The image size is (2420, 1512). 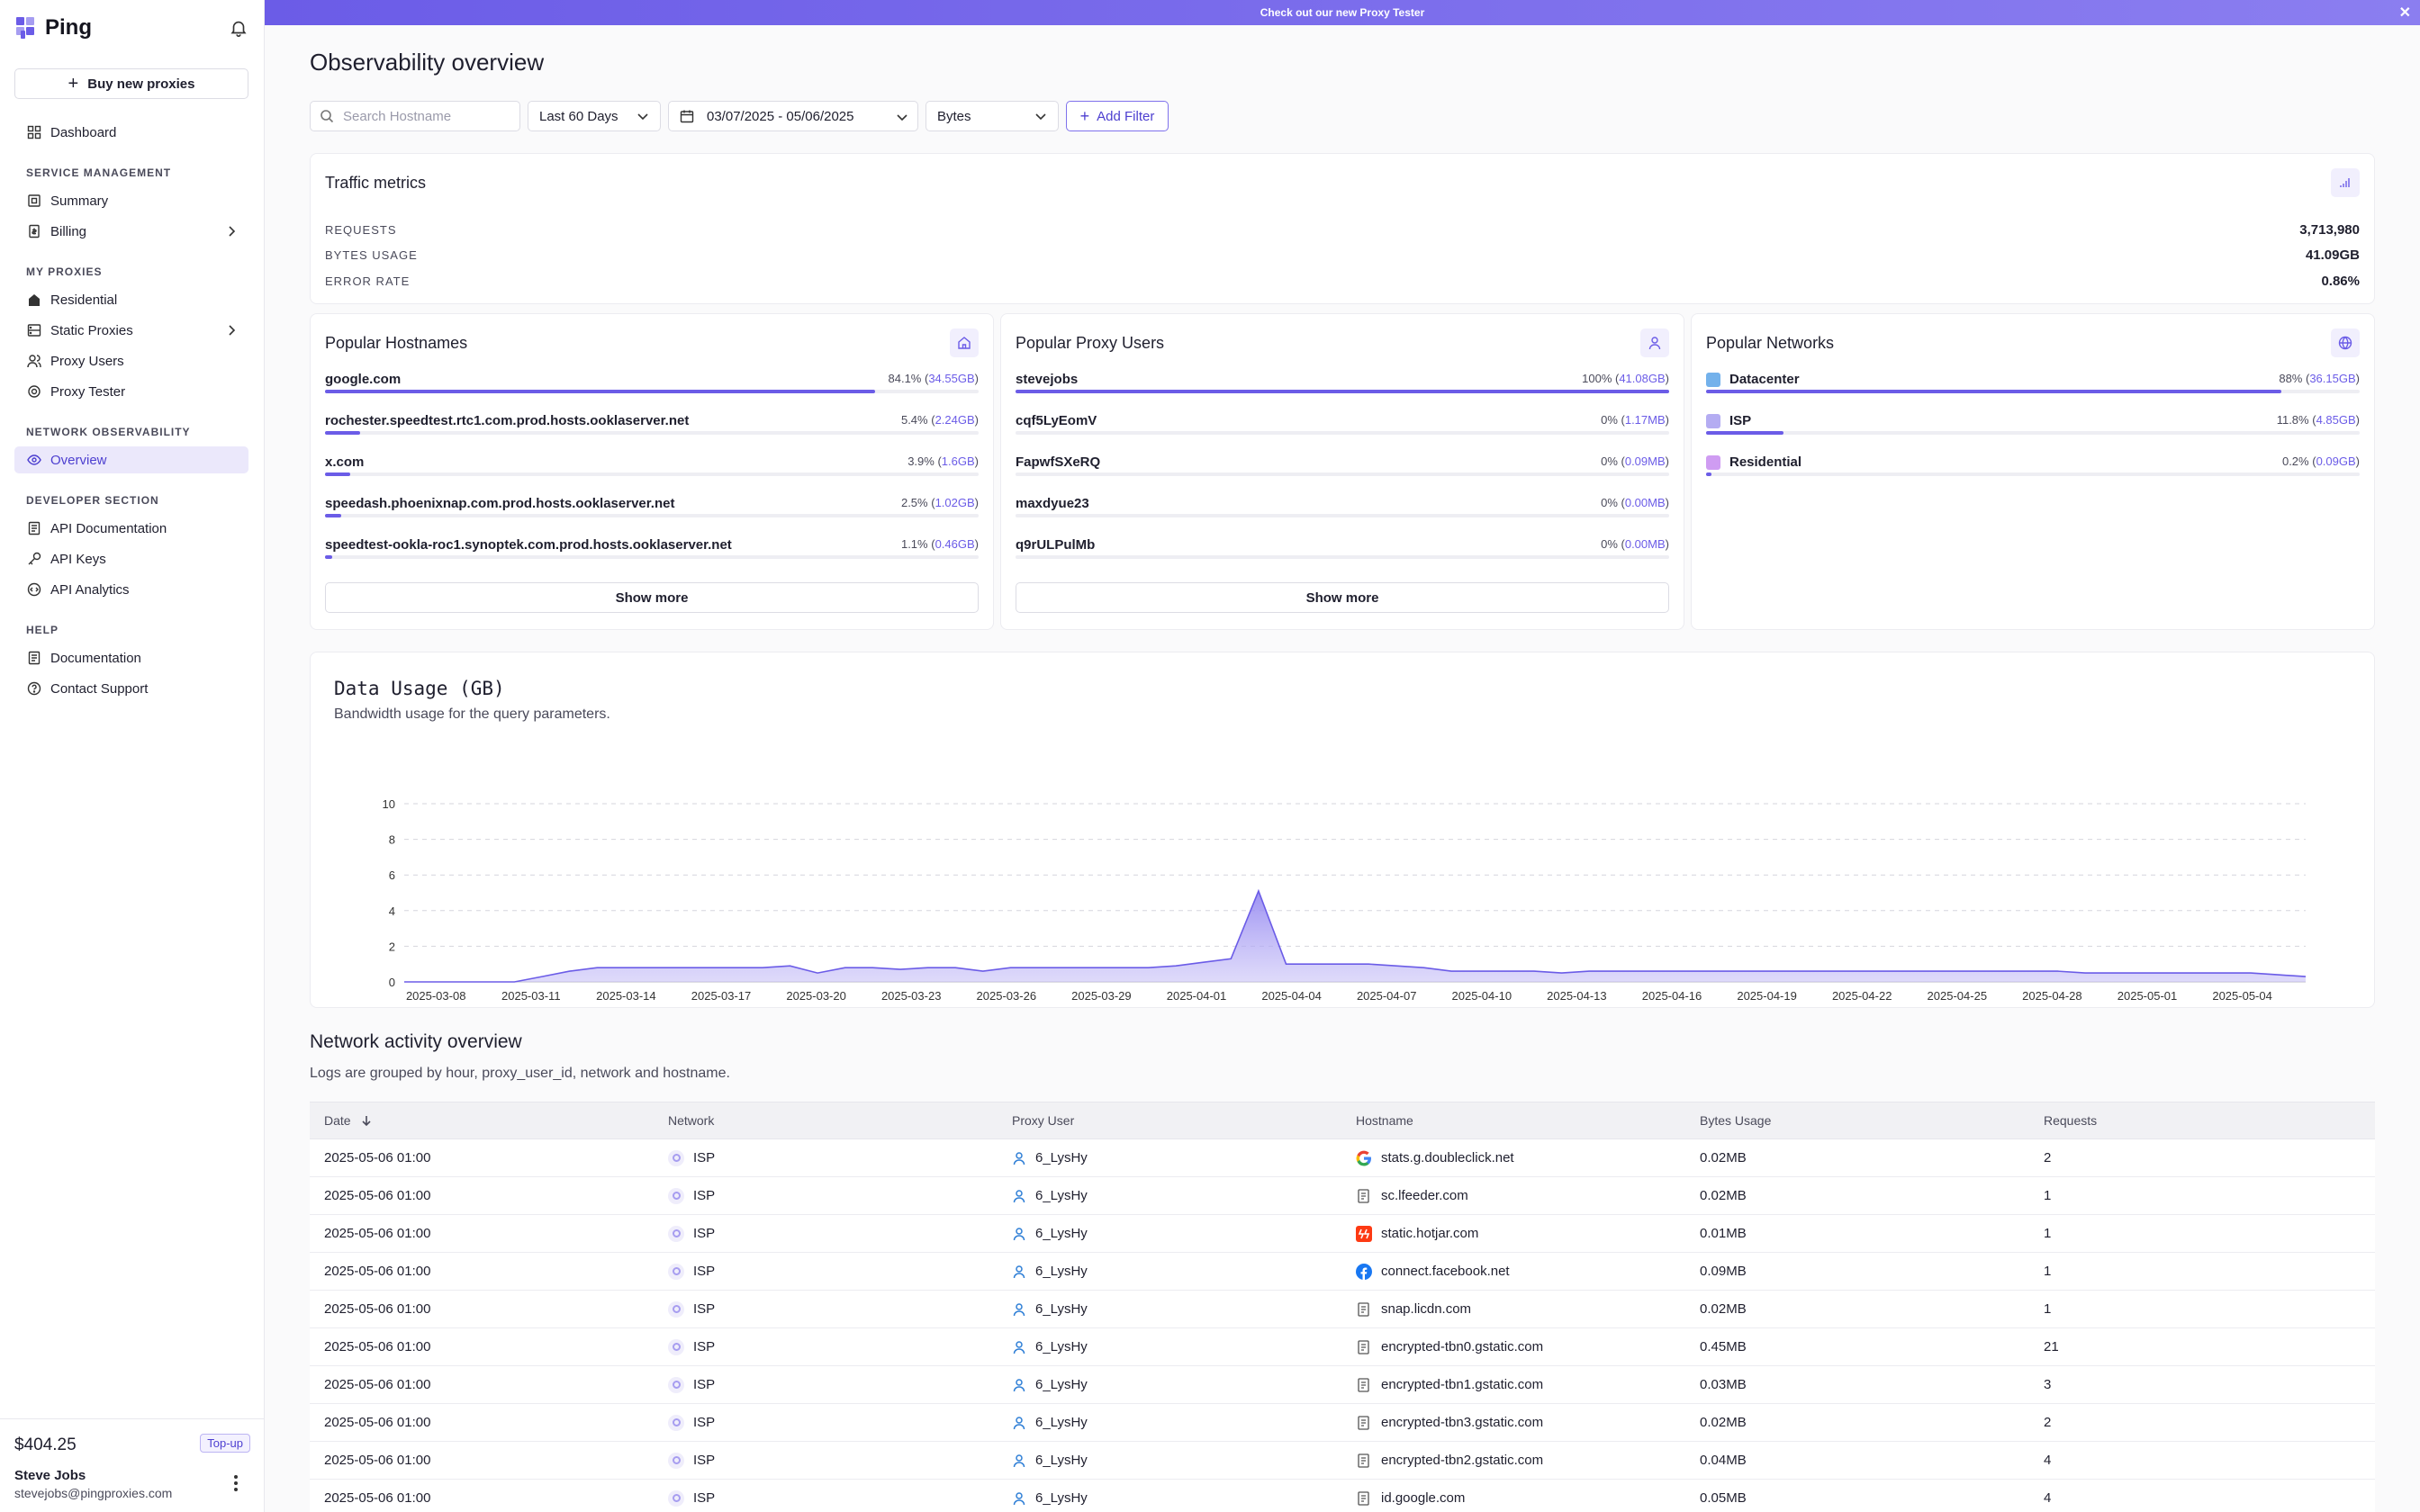 I want to click on sidebar-item-label: API Analytics, so click(x=90, y=589).